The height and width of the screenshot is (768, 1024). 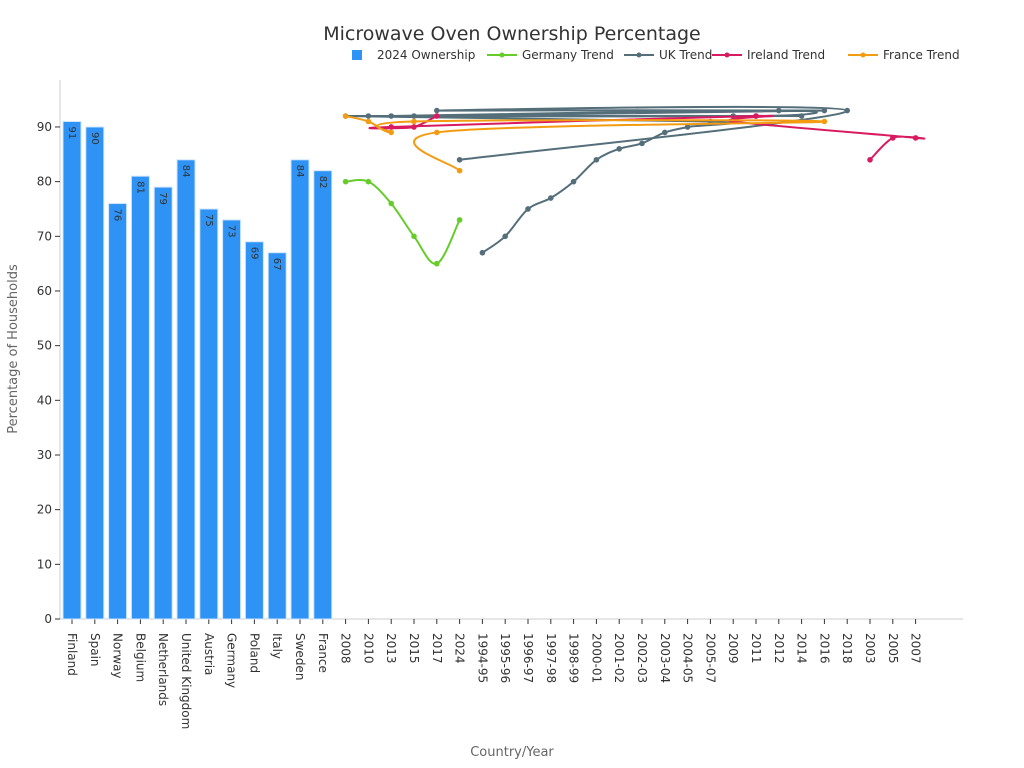 I want to click on x-tick-label: 2015, so click(x=414, y=648).